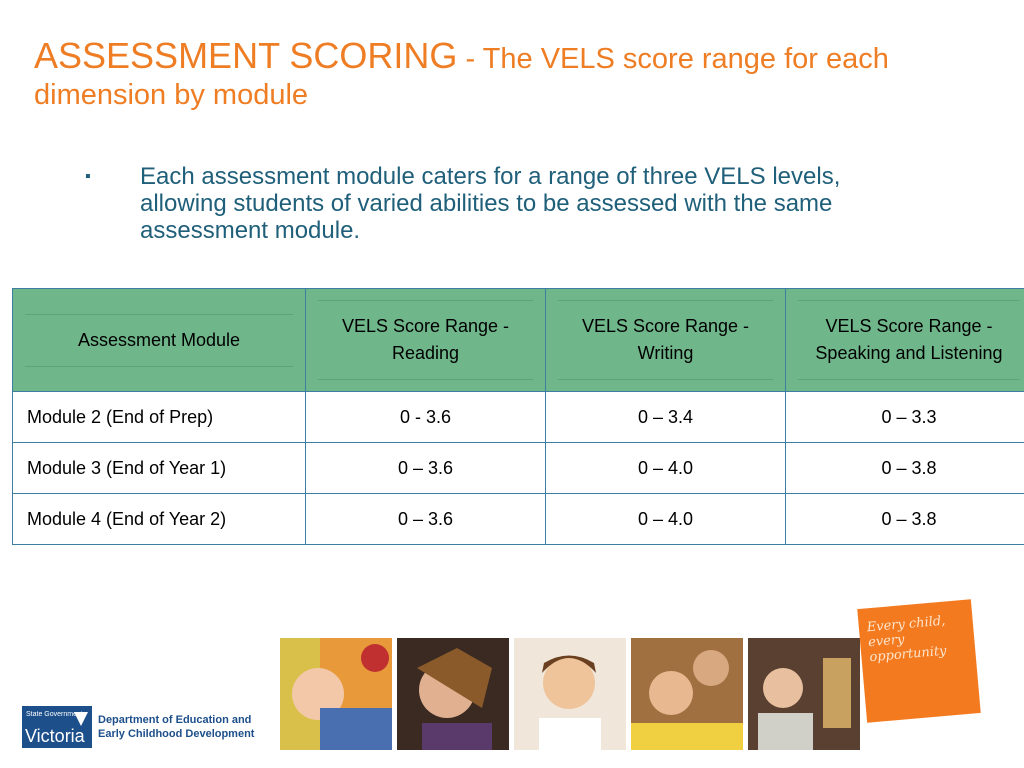 The width and height of the screenshot is (1024, 768). What do you see at coordinates (804, 694) in the screenshot?
I see `students-classroom-photo` at bounding box center [804, 694].